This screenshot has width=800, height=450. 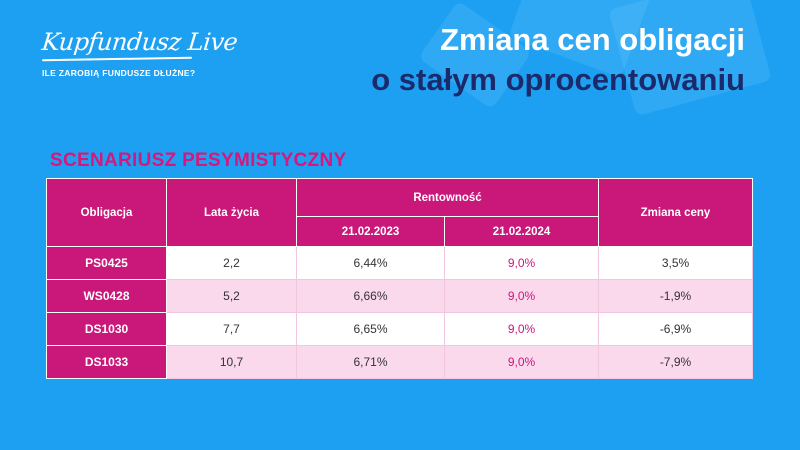 What do you see at coordinates (117, 59) in the screenshot?
I see `logo-underline` at bounding box center [117, 59].